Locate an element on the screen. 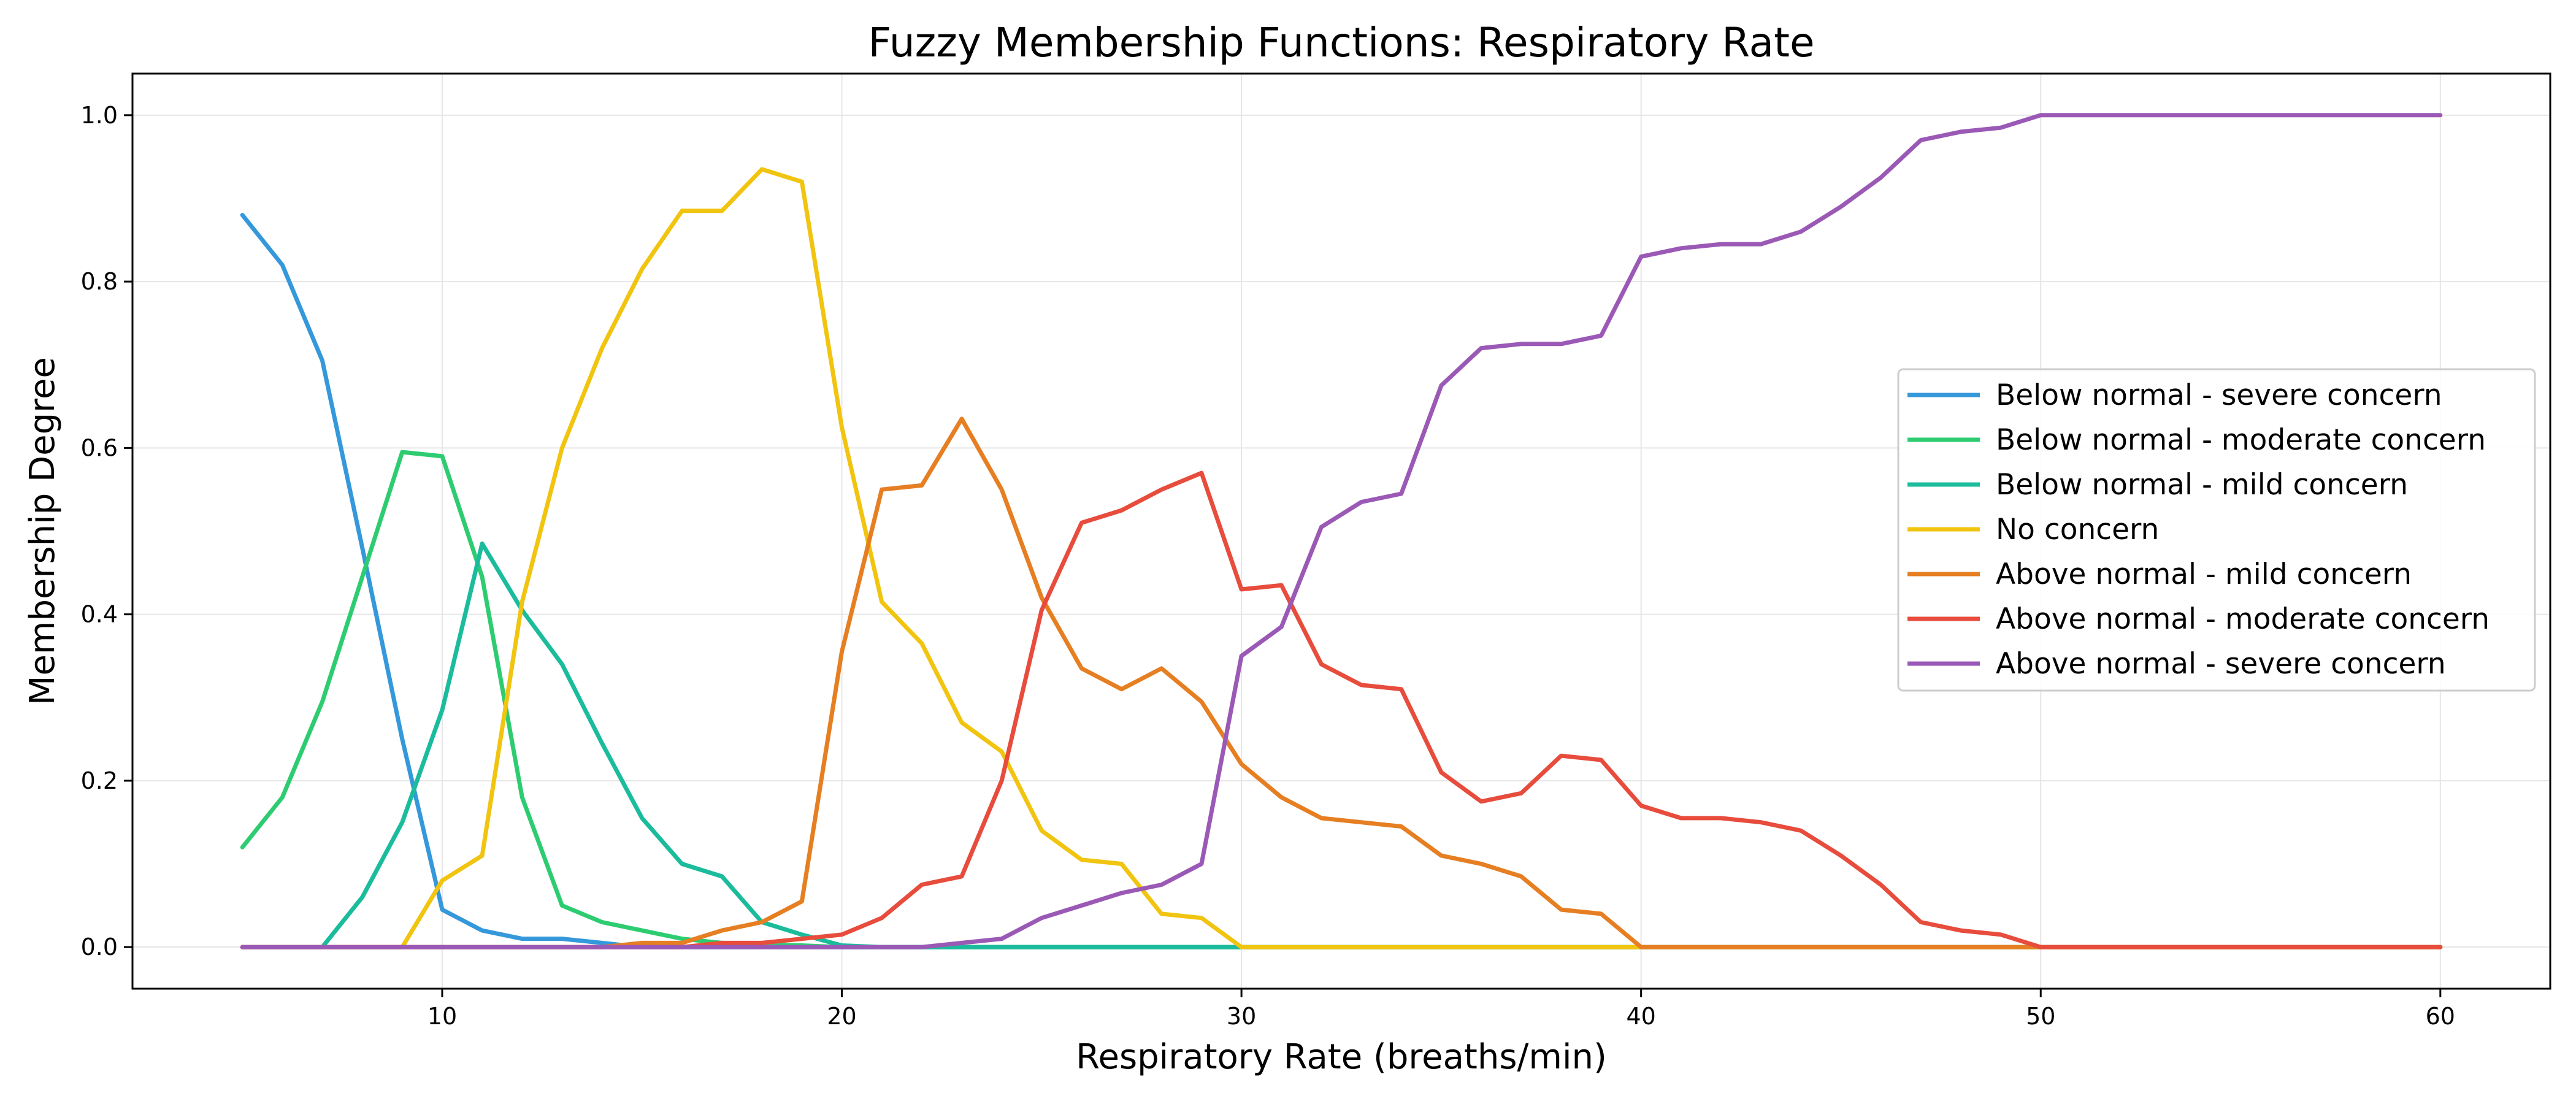 Image resolution: width=2576 pixels, height=1104 pixels. y-tick-label: 0.0 is located at coordinates (99, 946).